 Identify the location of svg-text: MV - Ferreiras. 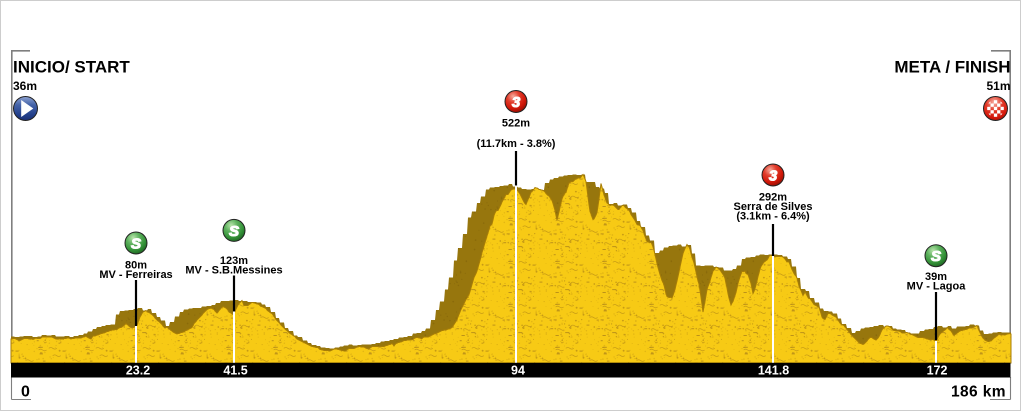
(135, 275).